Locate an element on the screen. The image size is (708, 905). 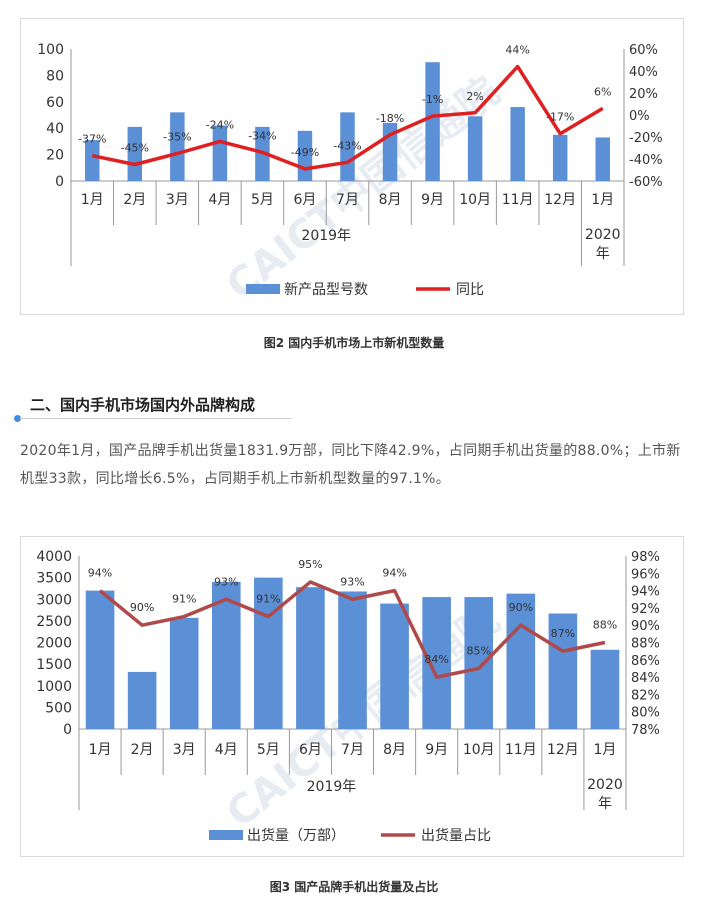
y-tick-label: 4000 is located at coordinates (54, 557).